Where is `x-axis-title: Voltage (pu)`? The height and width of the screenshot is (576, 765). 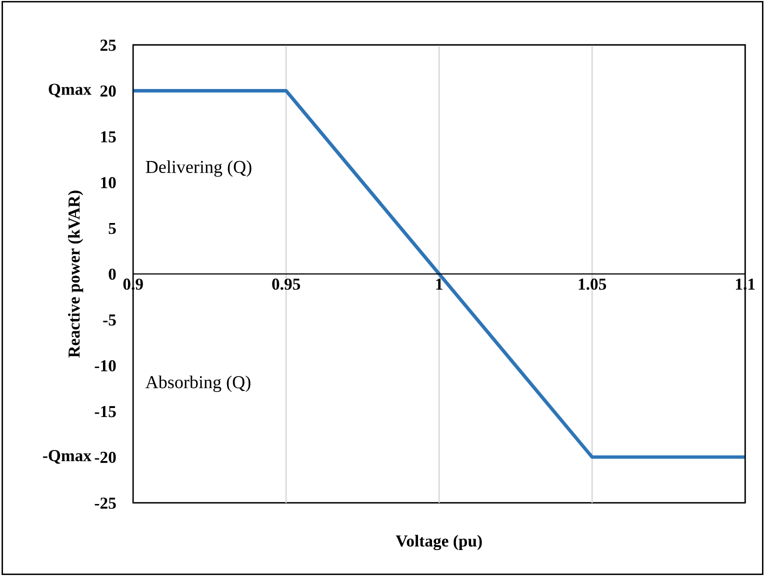 x-axis-title: Voltage (pu) is located at coordinates (439, 542).